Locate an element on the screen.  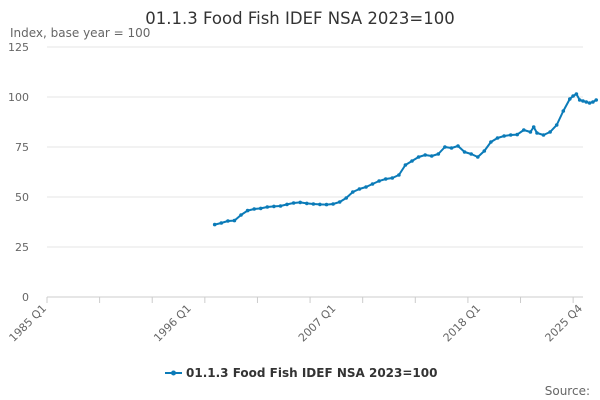
legend-marker-icon is located at coordinates (173, 373).